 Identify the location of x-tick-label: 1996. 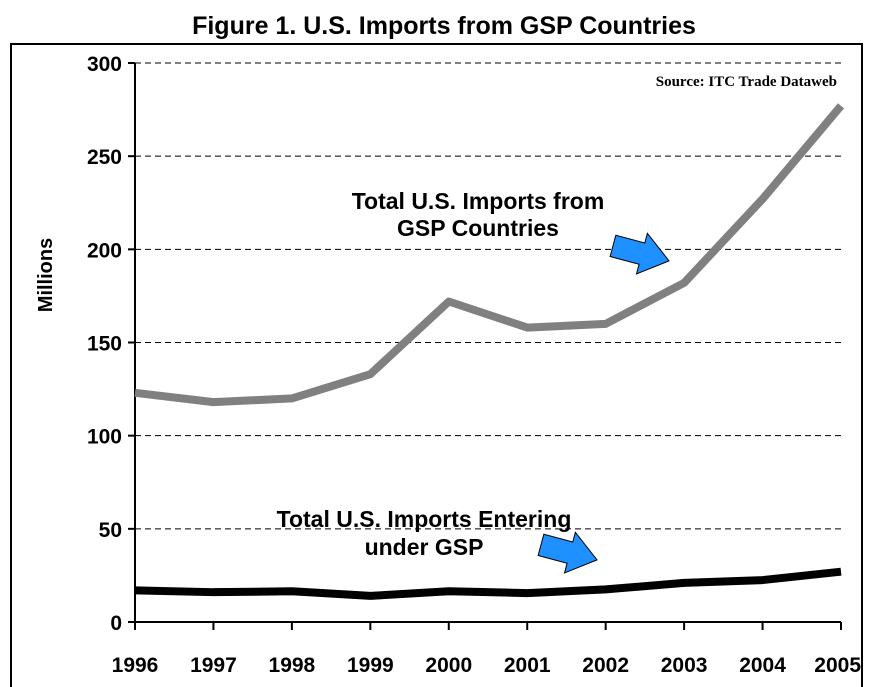
(135, 665).